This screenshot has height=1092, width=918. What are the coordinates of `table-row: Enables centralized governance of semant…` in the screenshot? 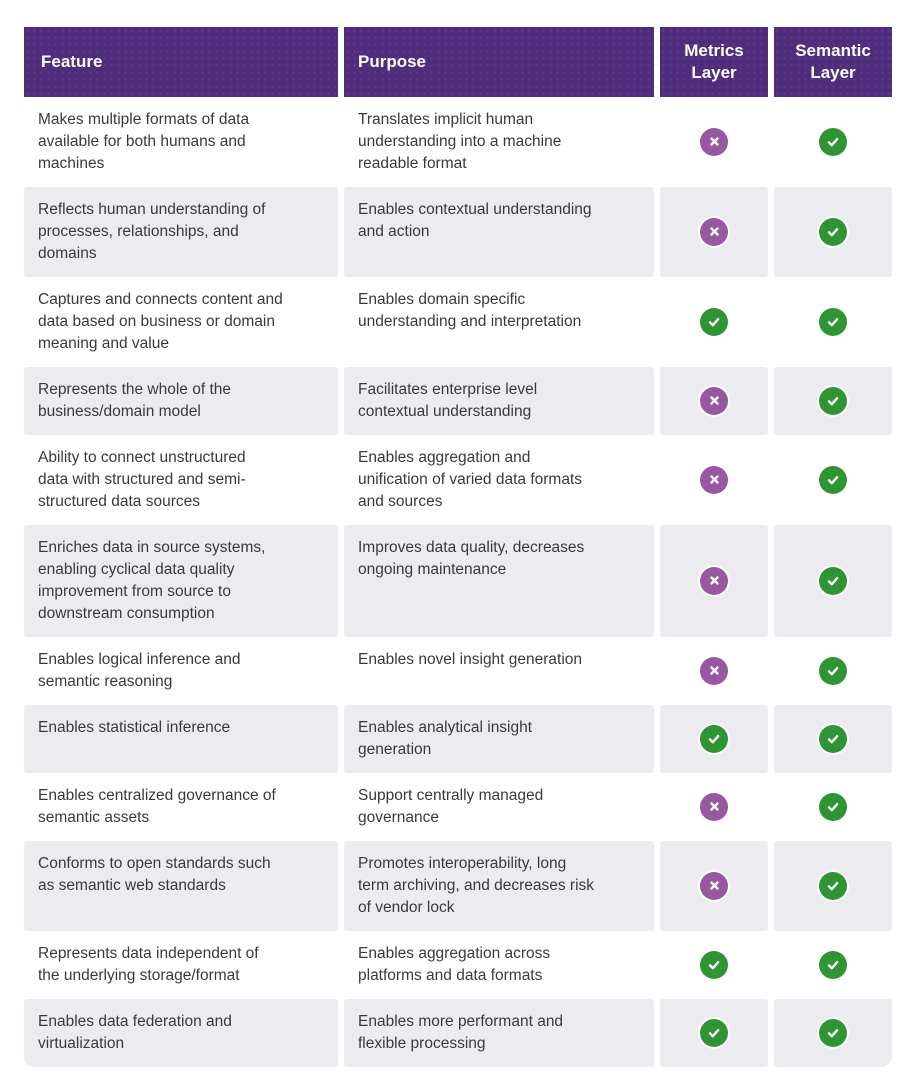 It's located at (458, 807).